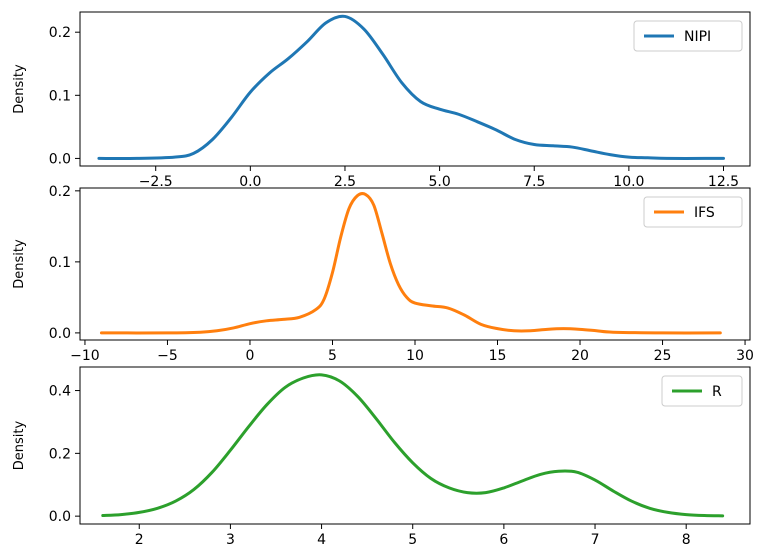 Image resolution: width=771 pixels, height=557 pixels. Describe the element at coordinates (139, 540) in the screenshot. I see `x-tick-label: 2` at that location.